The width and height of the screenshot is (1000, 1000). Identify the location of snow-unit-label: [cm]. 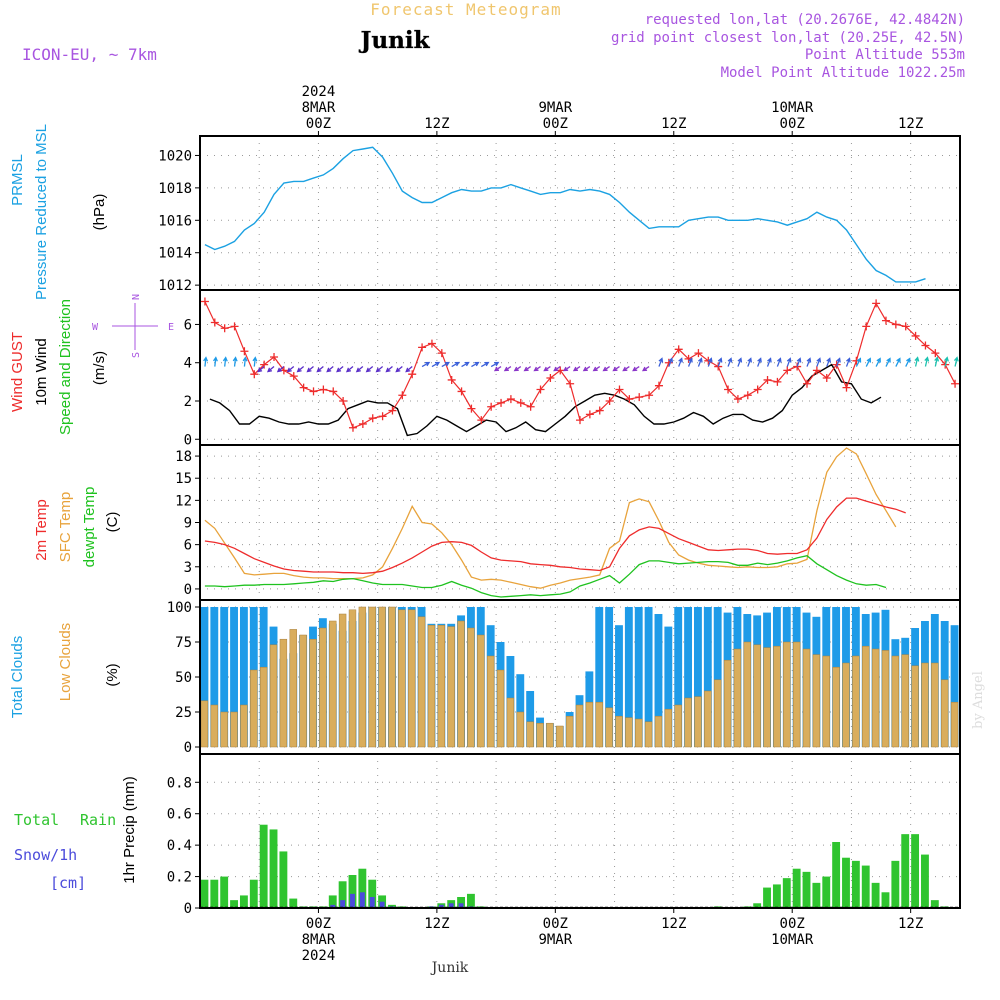
(68, 883).